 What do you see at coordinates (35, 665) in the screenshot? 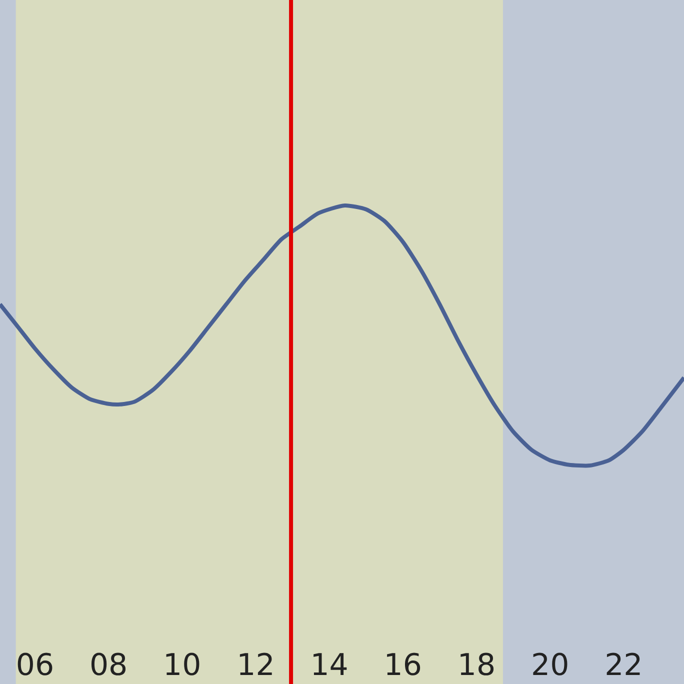
I see `x-tick-label: 06` at bounding box center [35, 665].